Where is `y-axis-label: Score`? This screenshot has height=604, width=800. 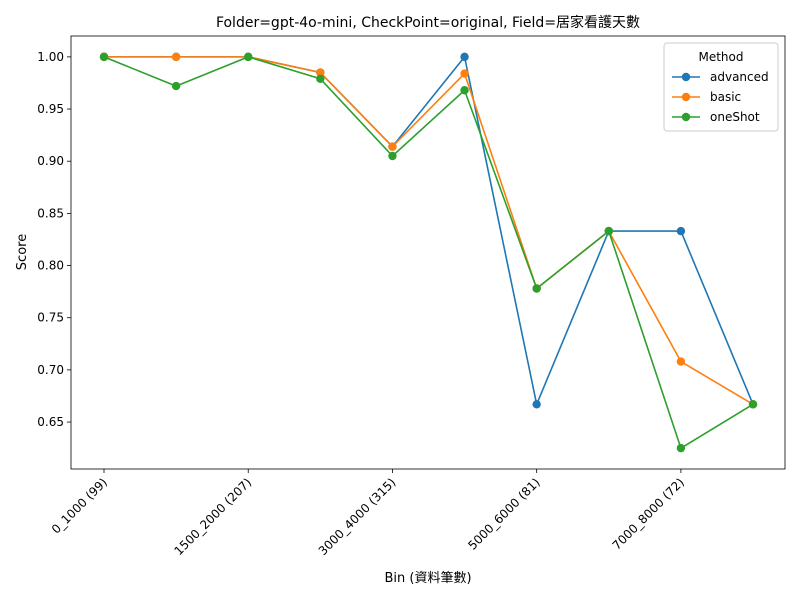 y-axis-label: Score is located at coordinates (22, 252).